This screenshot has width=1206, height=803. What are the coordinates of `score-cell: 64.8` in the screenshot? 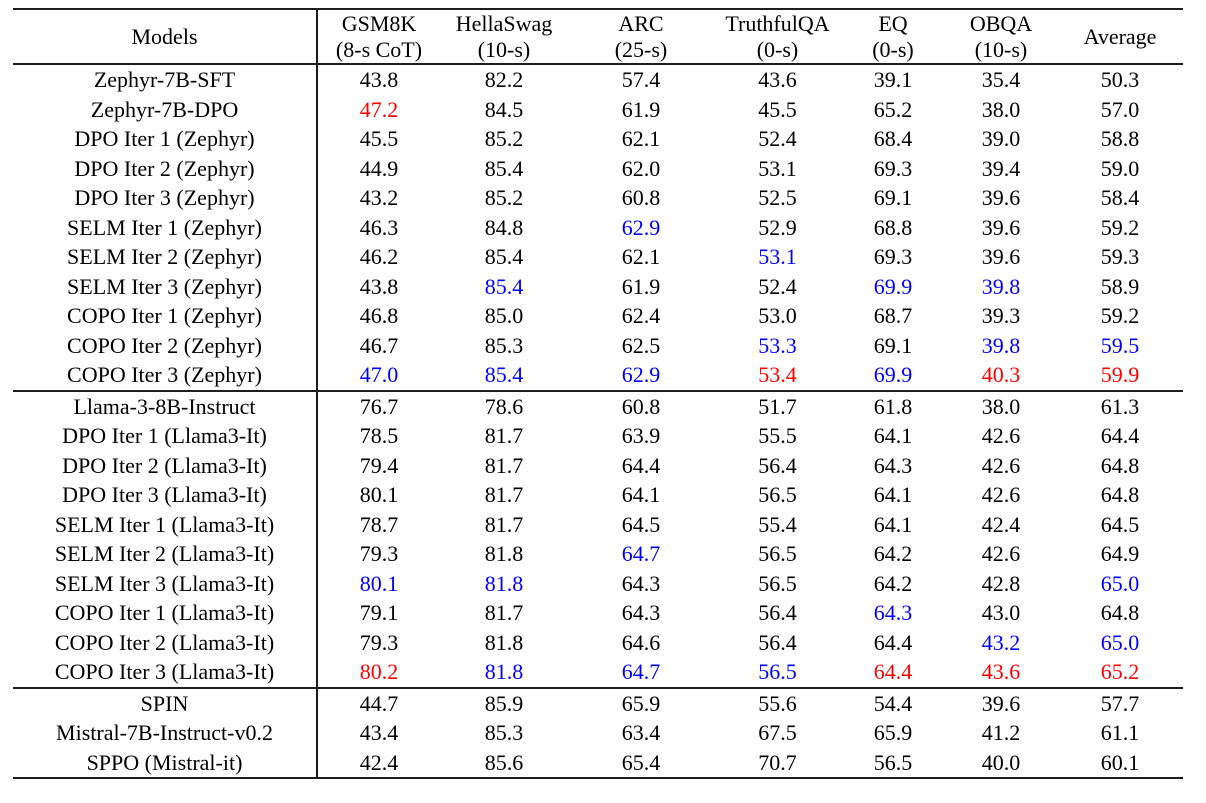 It's located at (1120, 494).